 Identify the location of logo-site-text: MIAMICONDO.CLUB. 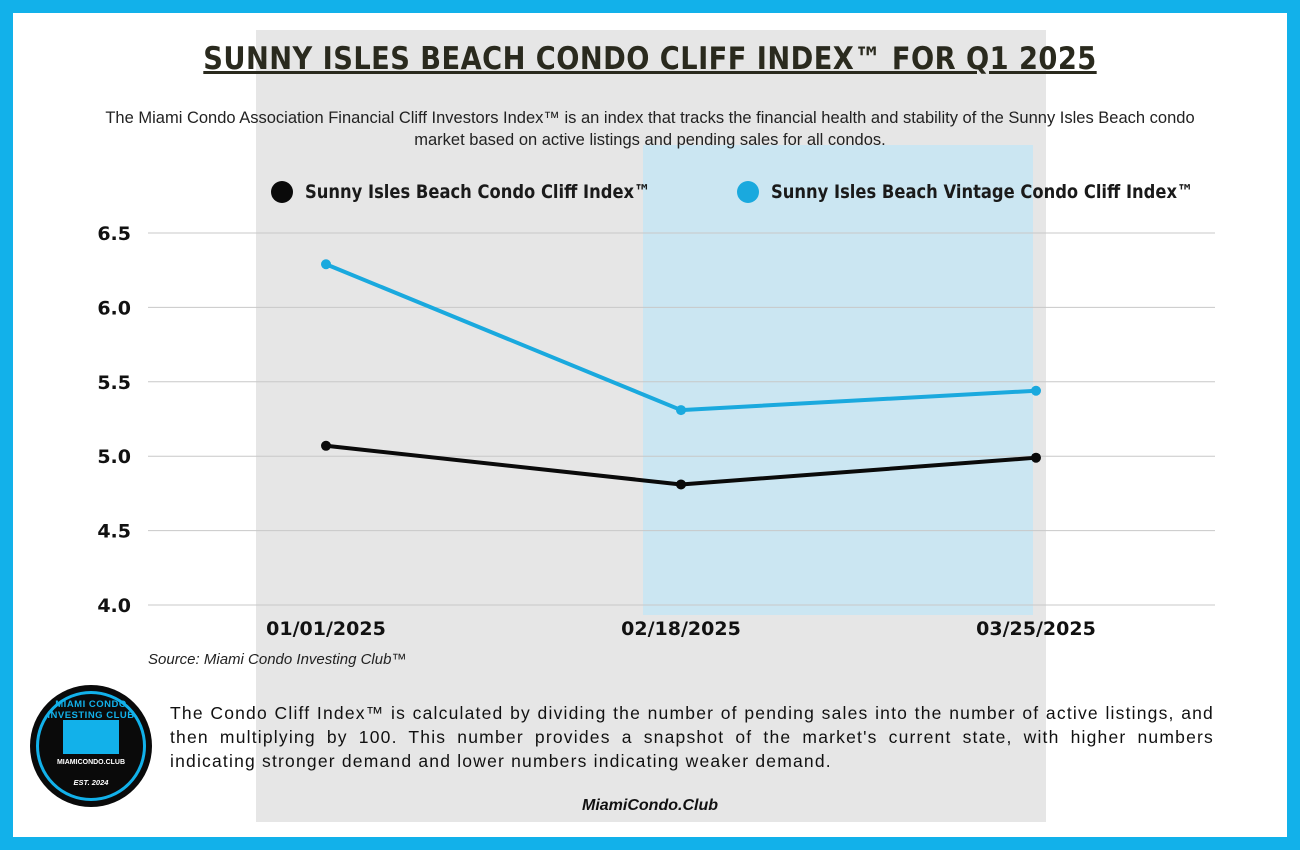
(91, 762).